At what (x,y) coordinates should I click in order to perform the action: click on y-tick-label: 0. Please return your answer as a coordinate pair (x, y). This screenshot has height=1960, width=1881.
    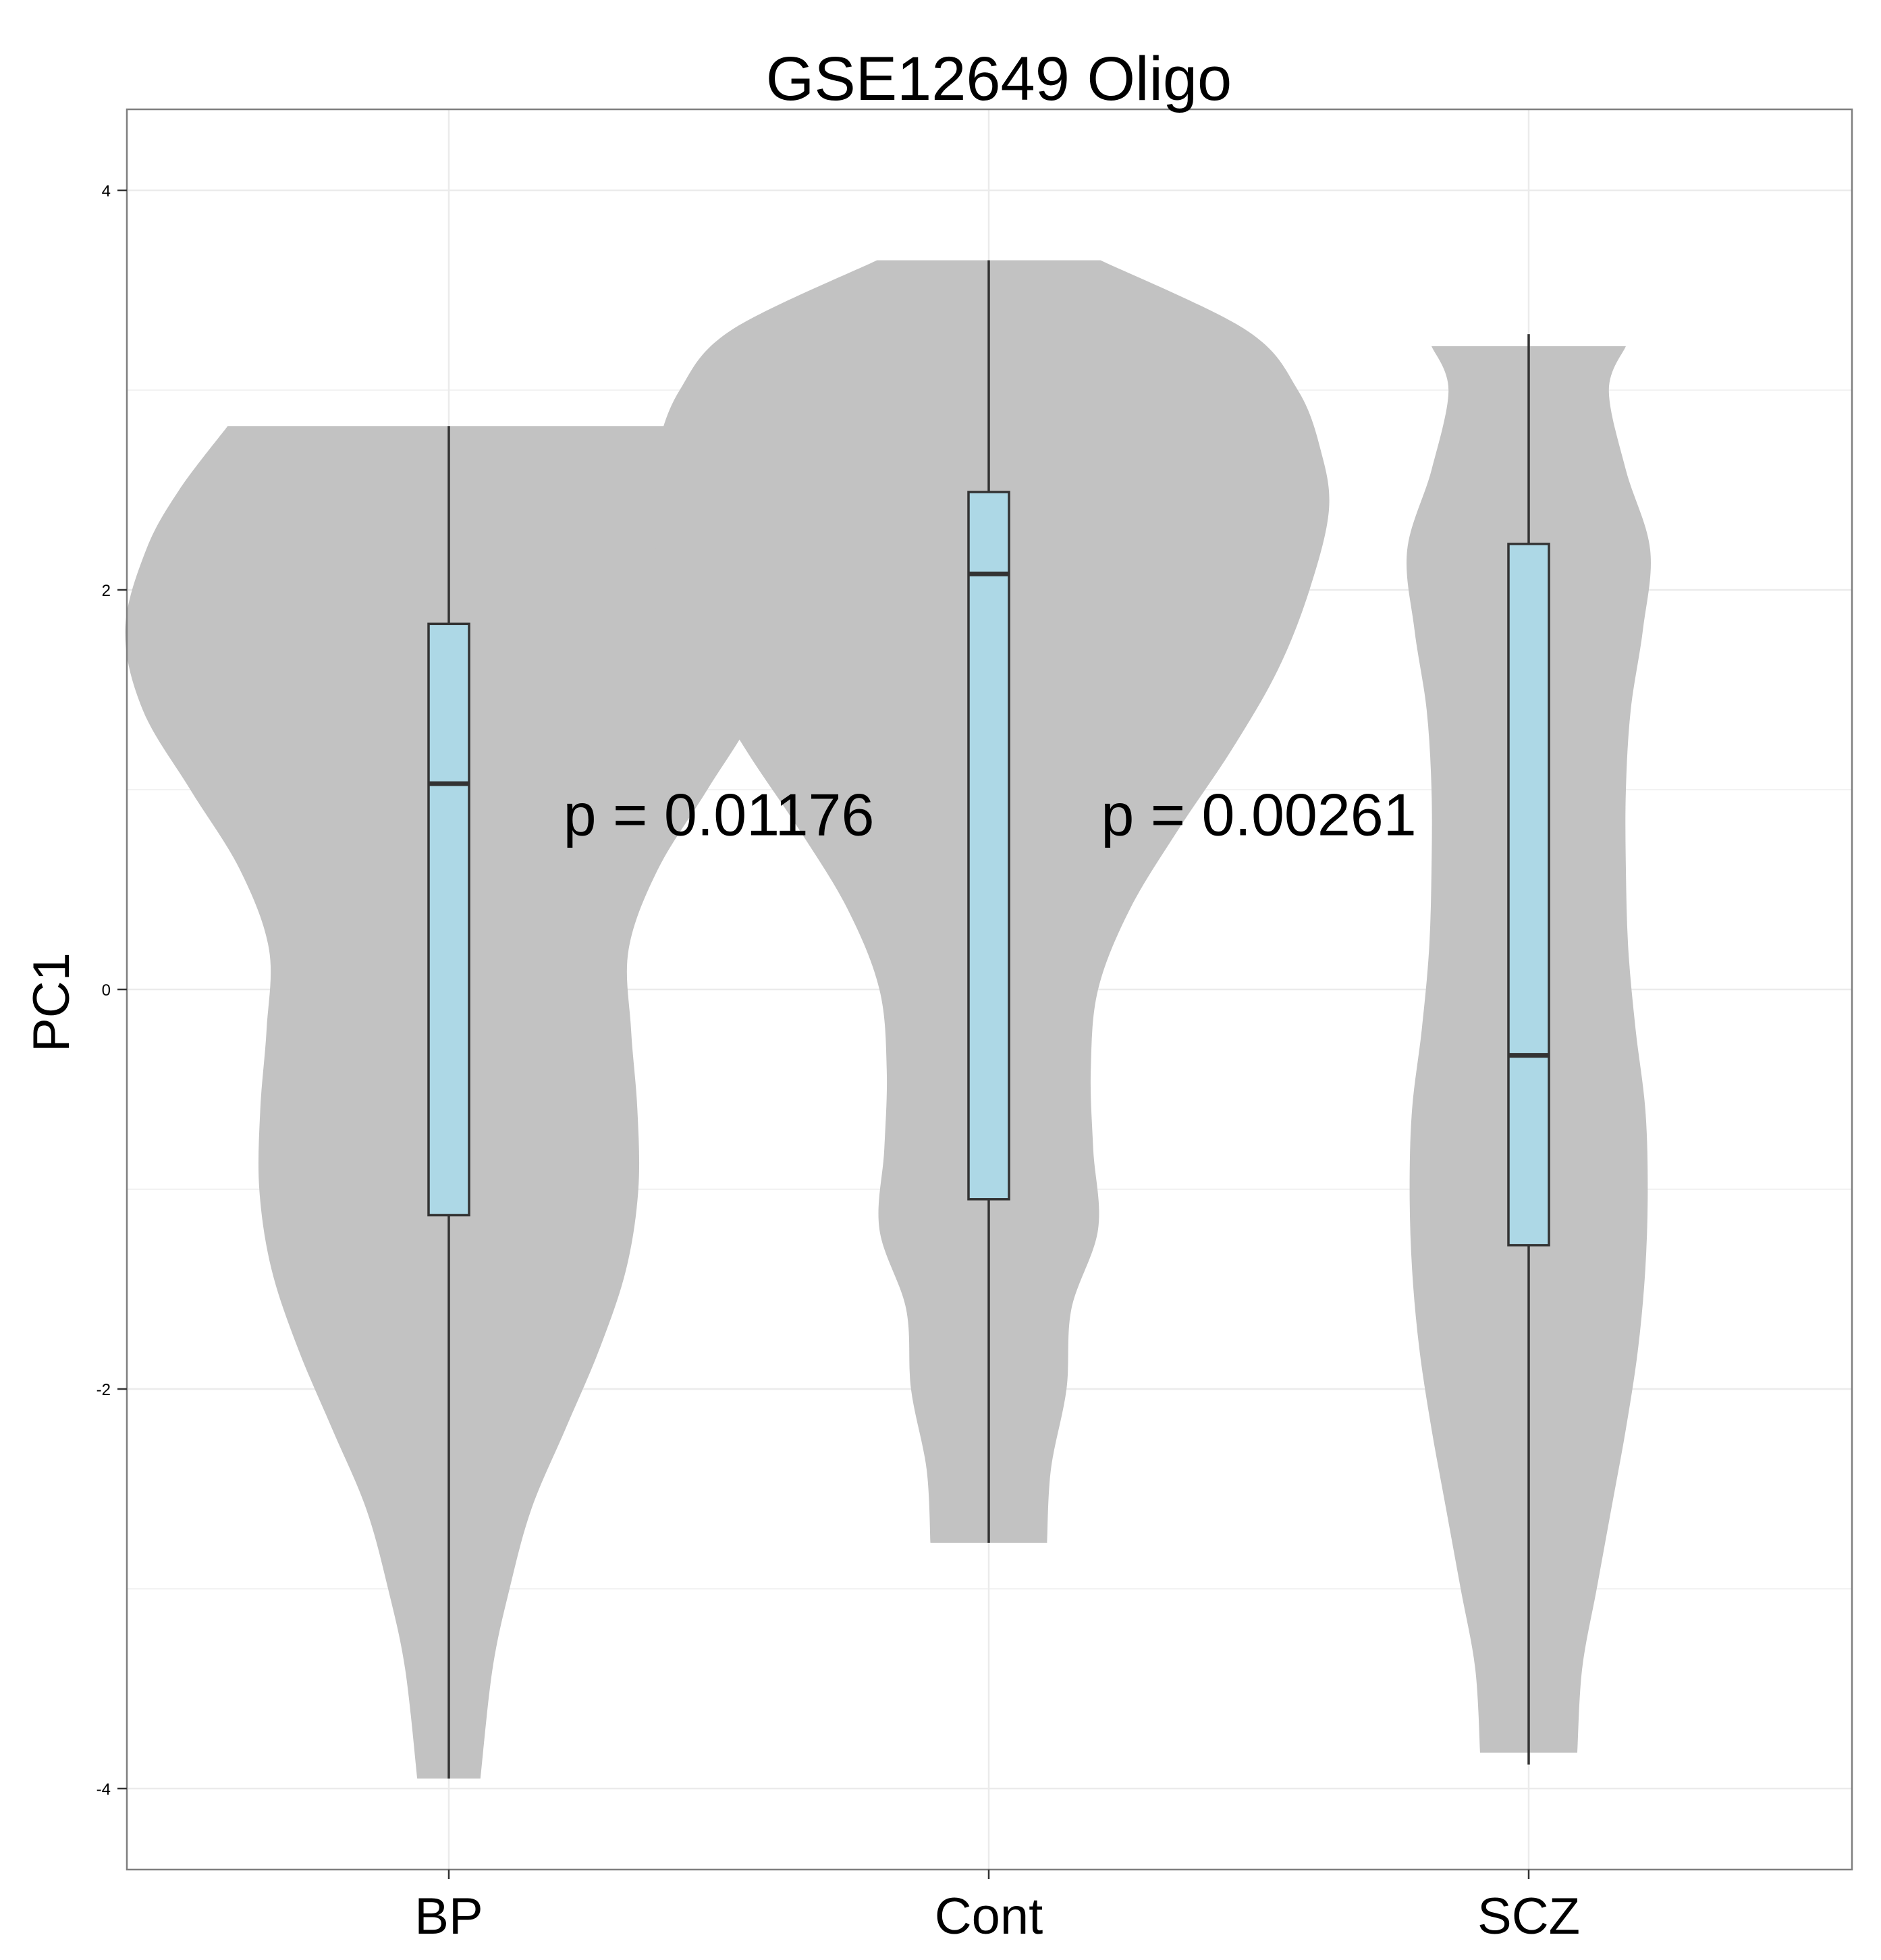
    Looking at the image, I should click on (106, 991).